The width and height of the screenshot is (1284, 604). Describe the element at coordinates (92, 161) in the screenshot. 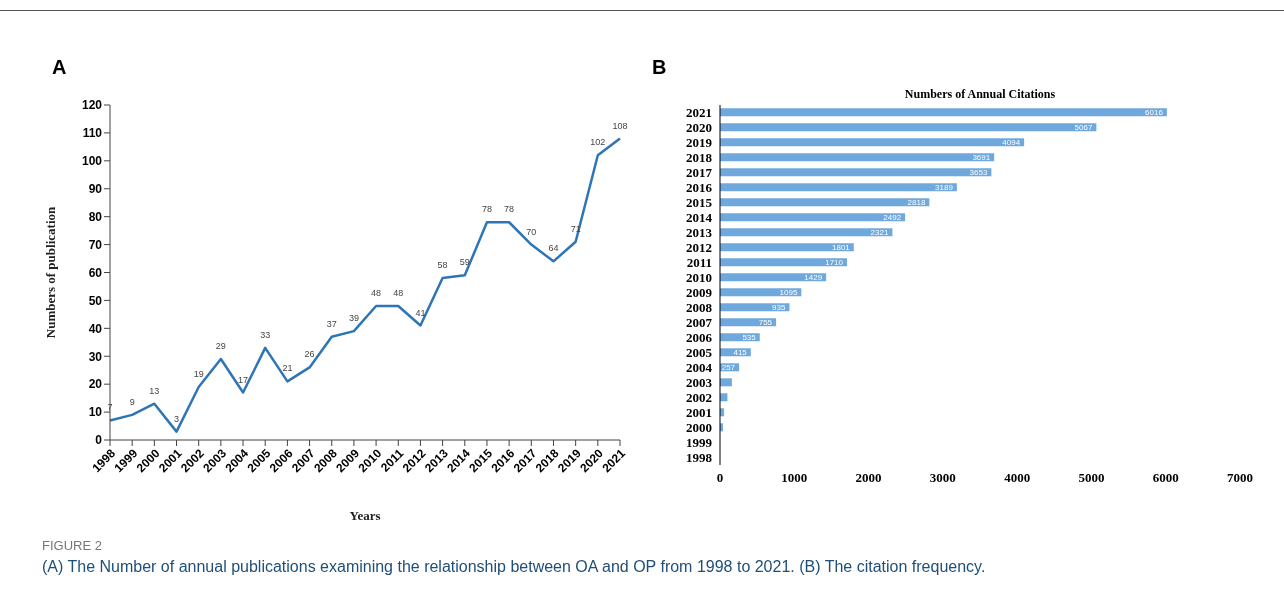

I see `y-tick-label: 100` at that location.